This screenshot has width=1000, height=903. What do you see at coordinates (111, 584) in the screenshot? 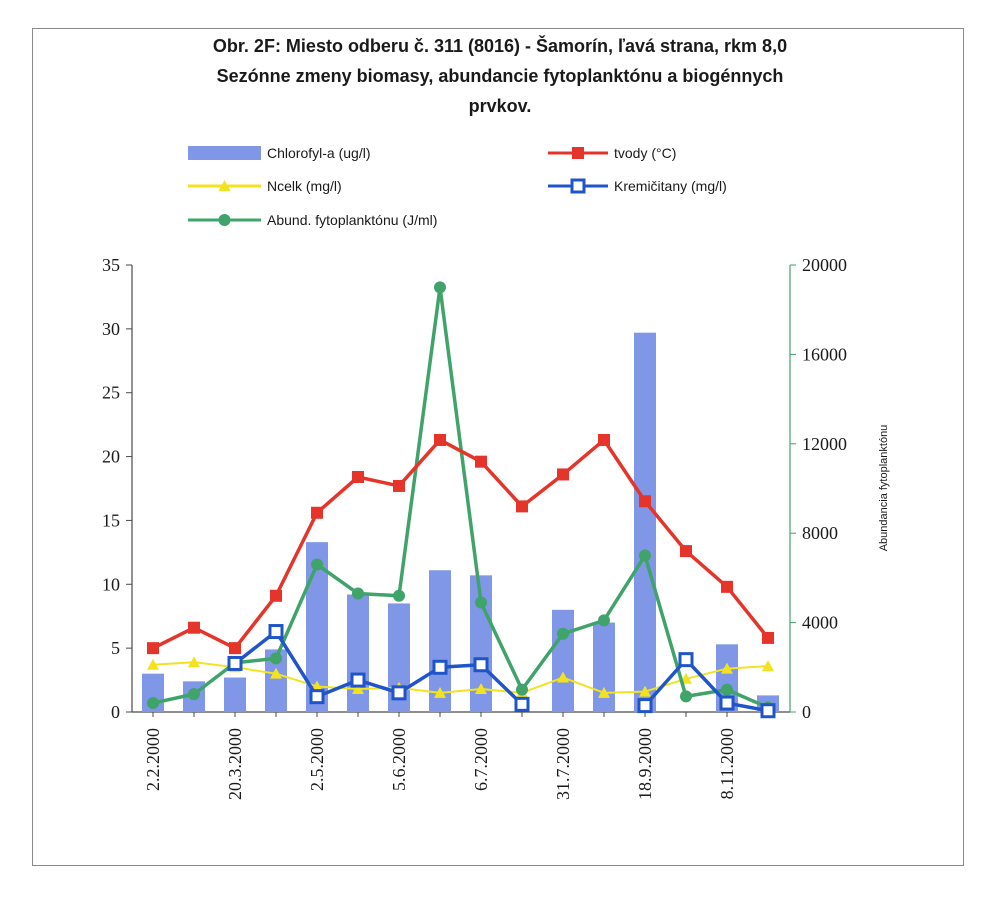
I see `y-tick-label-left: 10` at bounding box center [111, 584].